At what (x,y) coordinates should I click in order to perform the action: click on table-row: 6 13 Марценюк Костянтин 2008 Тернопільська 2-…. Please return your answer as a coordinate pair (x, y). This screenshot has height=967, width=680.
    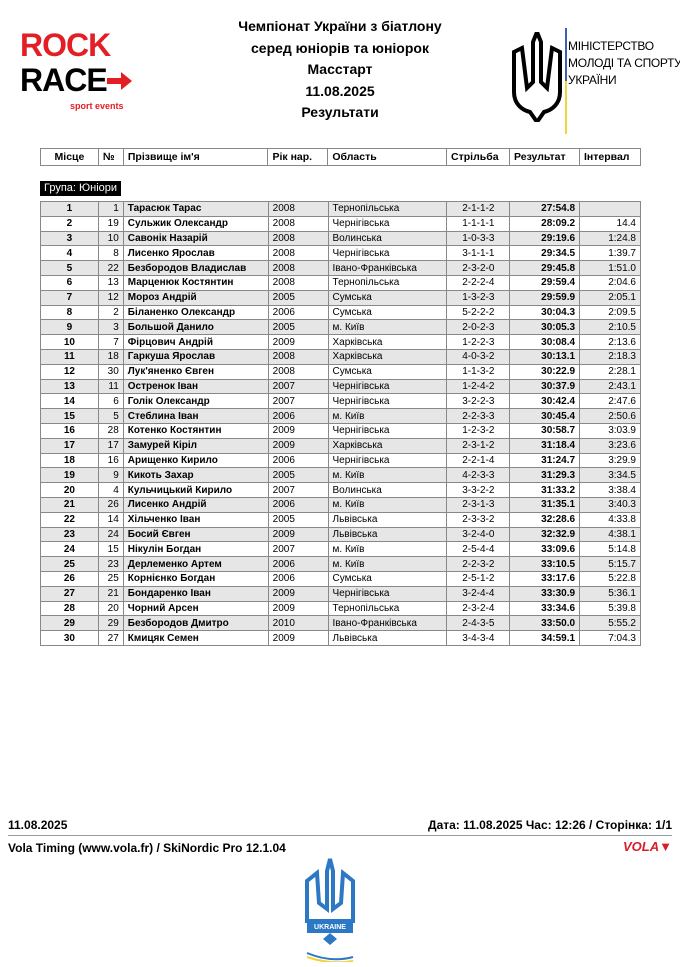
    Looking at the image, I should click on (340, 282).